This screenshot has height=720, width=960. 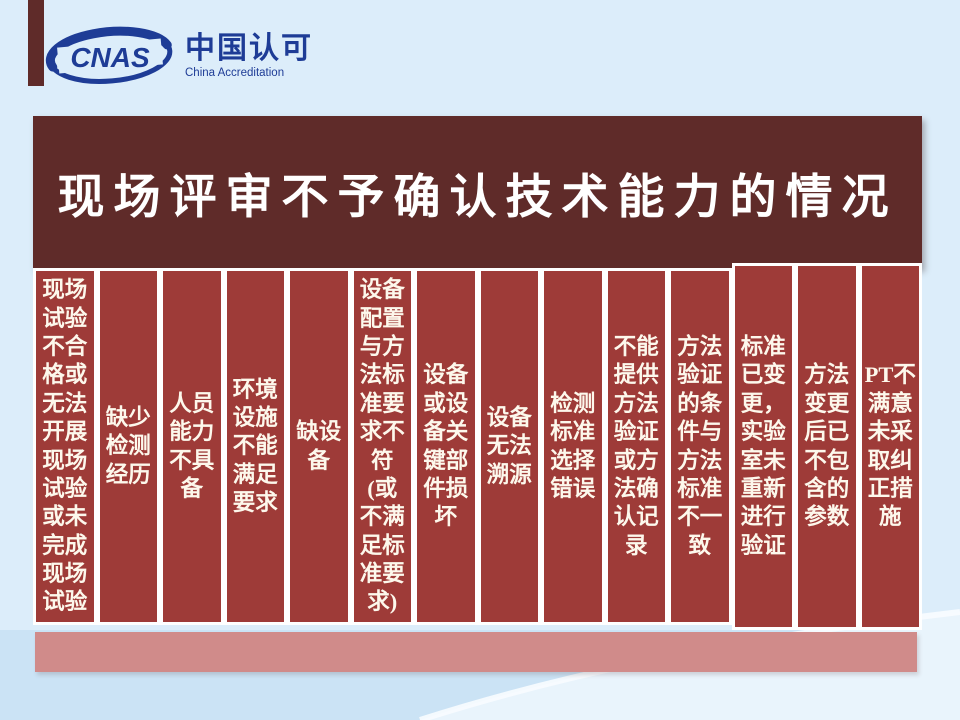 I want to click on page-title: 现场评审不予确认技术能力的情况, so click(x=477, y=197).